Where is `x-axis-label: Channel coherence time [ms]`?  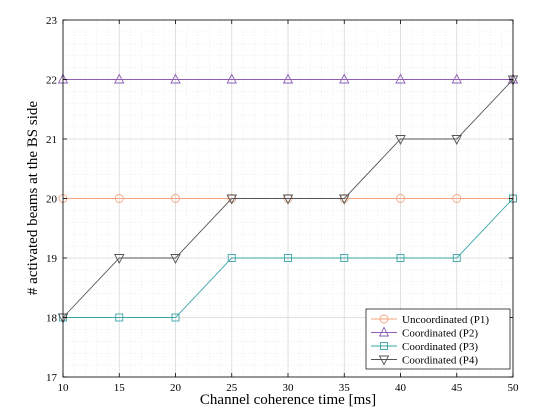 x-axis-label: Channel coherence time [ms] is located at coordinates (288, 400).